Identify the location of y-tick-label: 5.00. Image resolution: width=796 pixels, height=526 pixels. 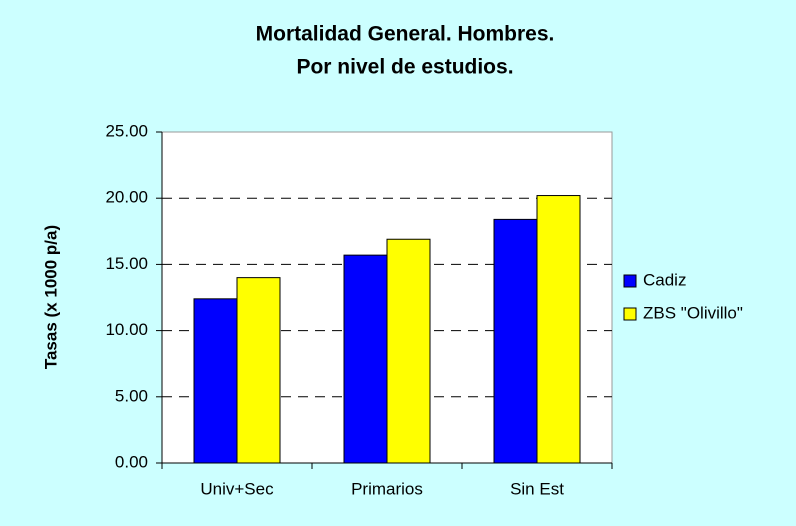
(131, 395).